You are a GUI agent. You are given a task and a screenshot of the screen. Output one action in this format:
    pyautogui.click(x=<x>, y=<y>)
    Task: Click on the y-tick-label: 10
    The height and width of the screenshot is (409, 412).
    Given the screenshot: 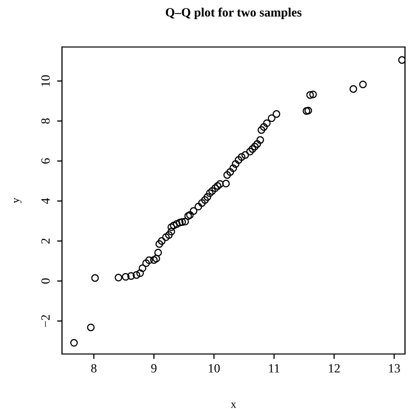 What is the action you would take?
    pyautogui.click(x=45, y=80)
    